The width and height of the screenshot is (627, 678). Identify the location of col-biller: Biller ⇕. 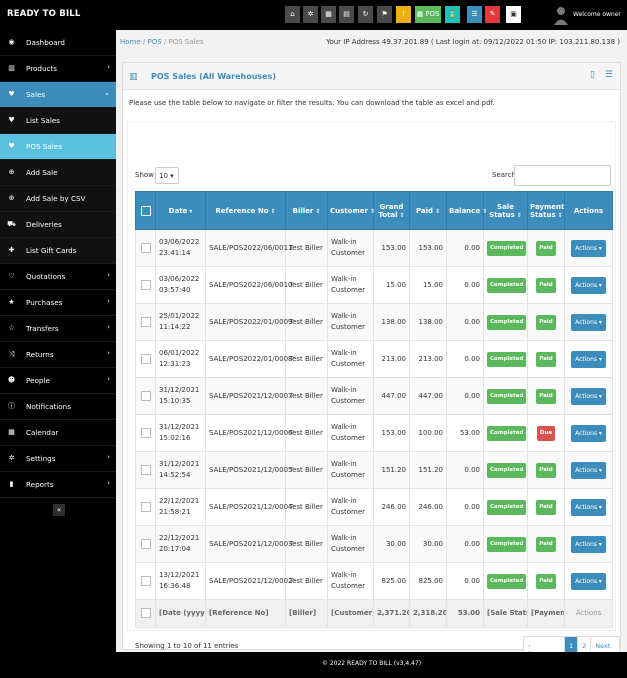
(306, 210).